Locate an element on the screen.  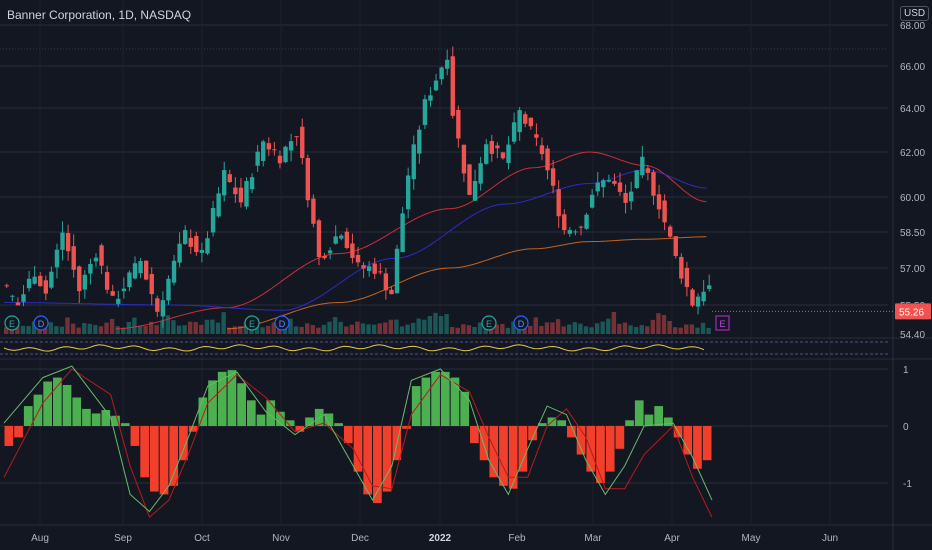
time-axis-label: Nov is located at coordinates (281, 538).